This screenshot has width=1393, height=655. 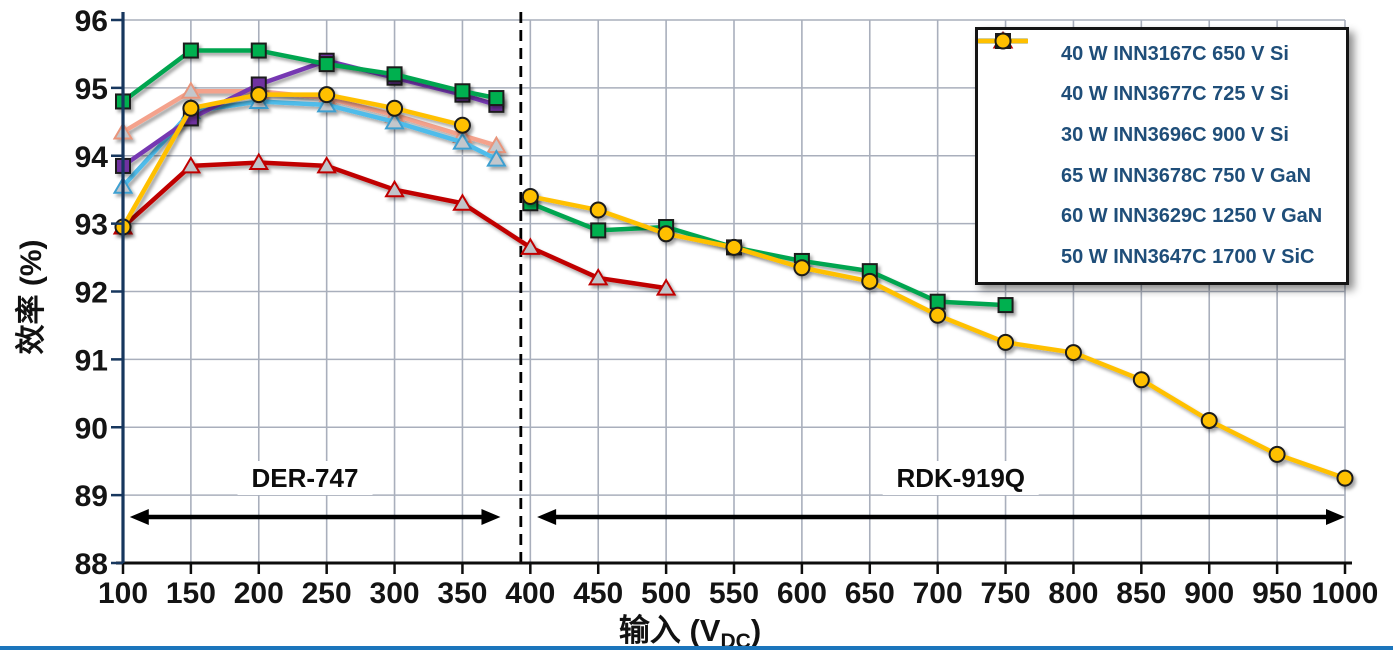 What do you see at coordinates (91, 225) in the screenshot?
I see `y-tick-label: 93` at bounding box center [91, 225].